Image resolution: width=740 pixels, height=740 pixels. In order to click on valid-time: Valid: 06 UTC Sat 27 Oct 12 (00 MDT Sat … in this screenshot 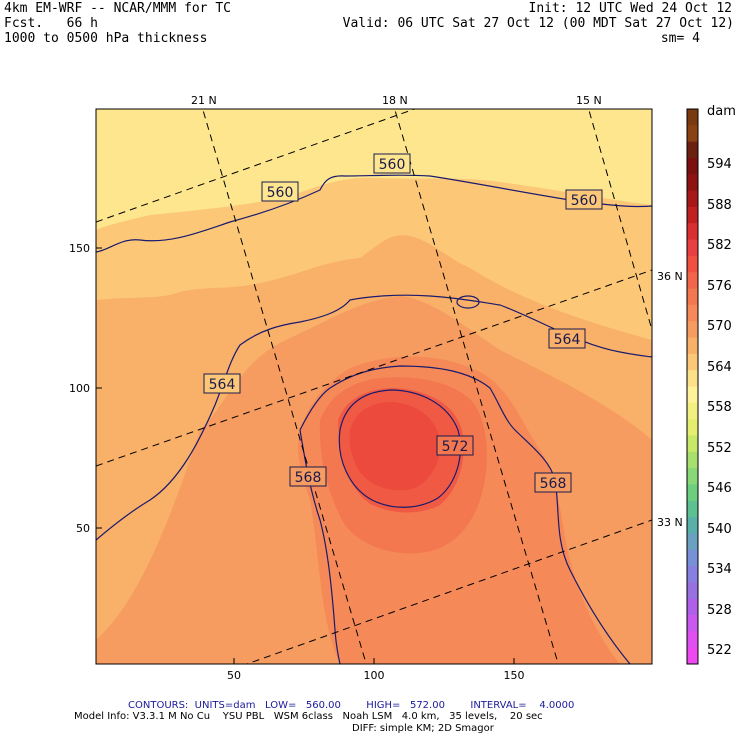, I will do `click(538, 23)`.